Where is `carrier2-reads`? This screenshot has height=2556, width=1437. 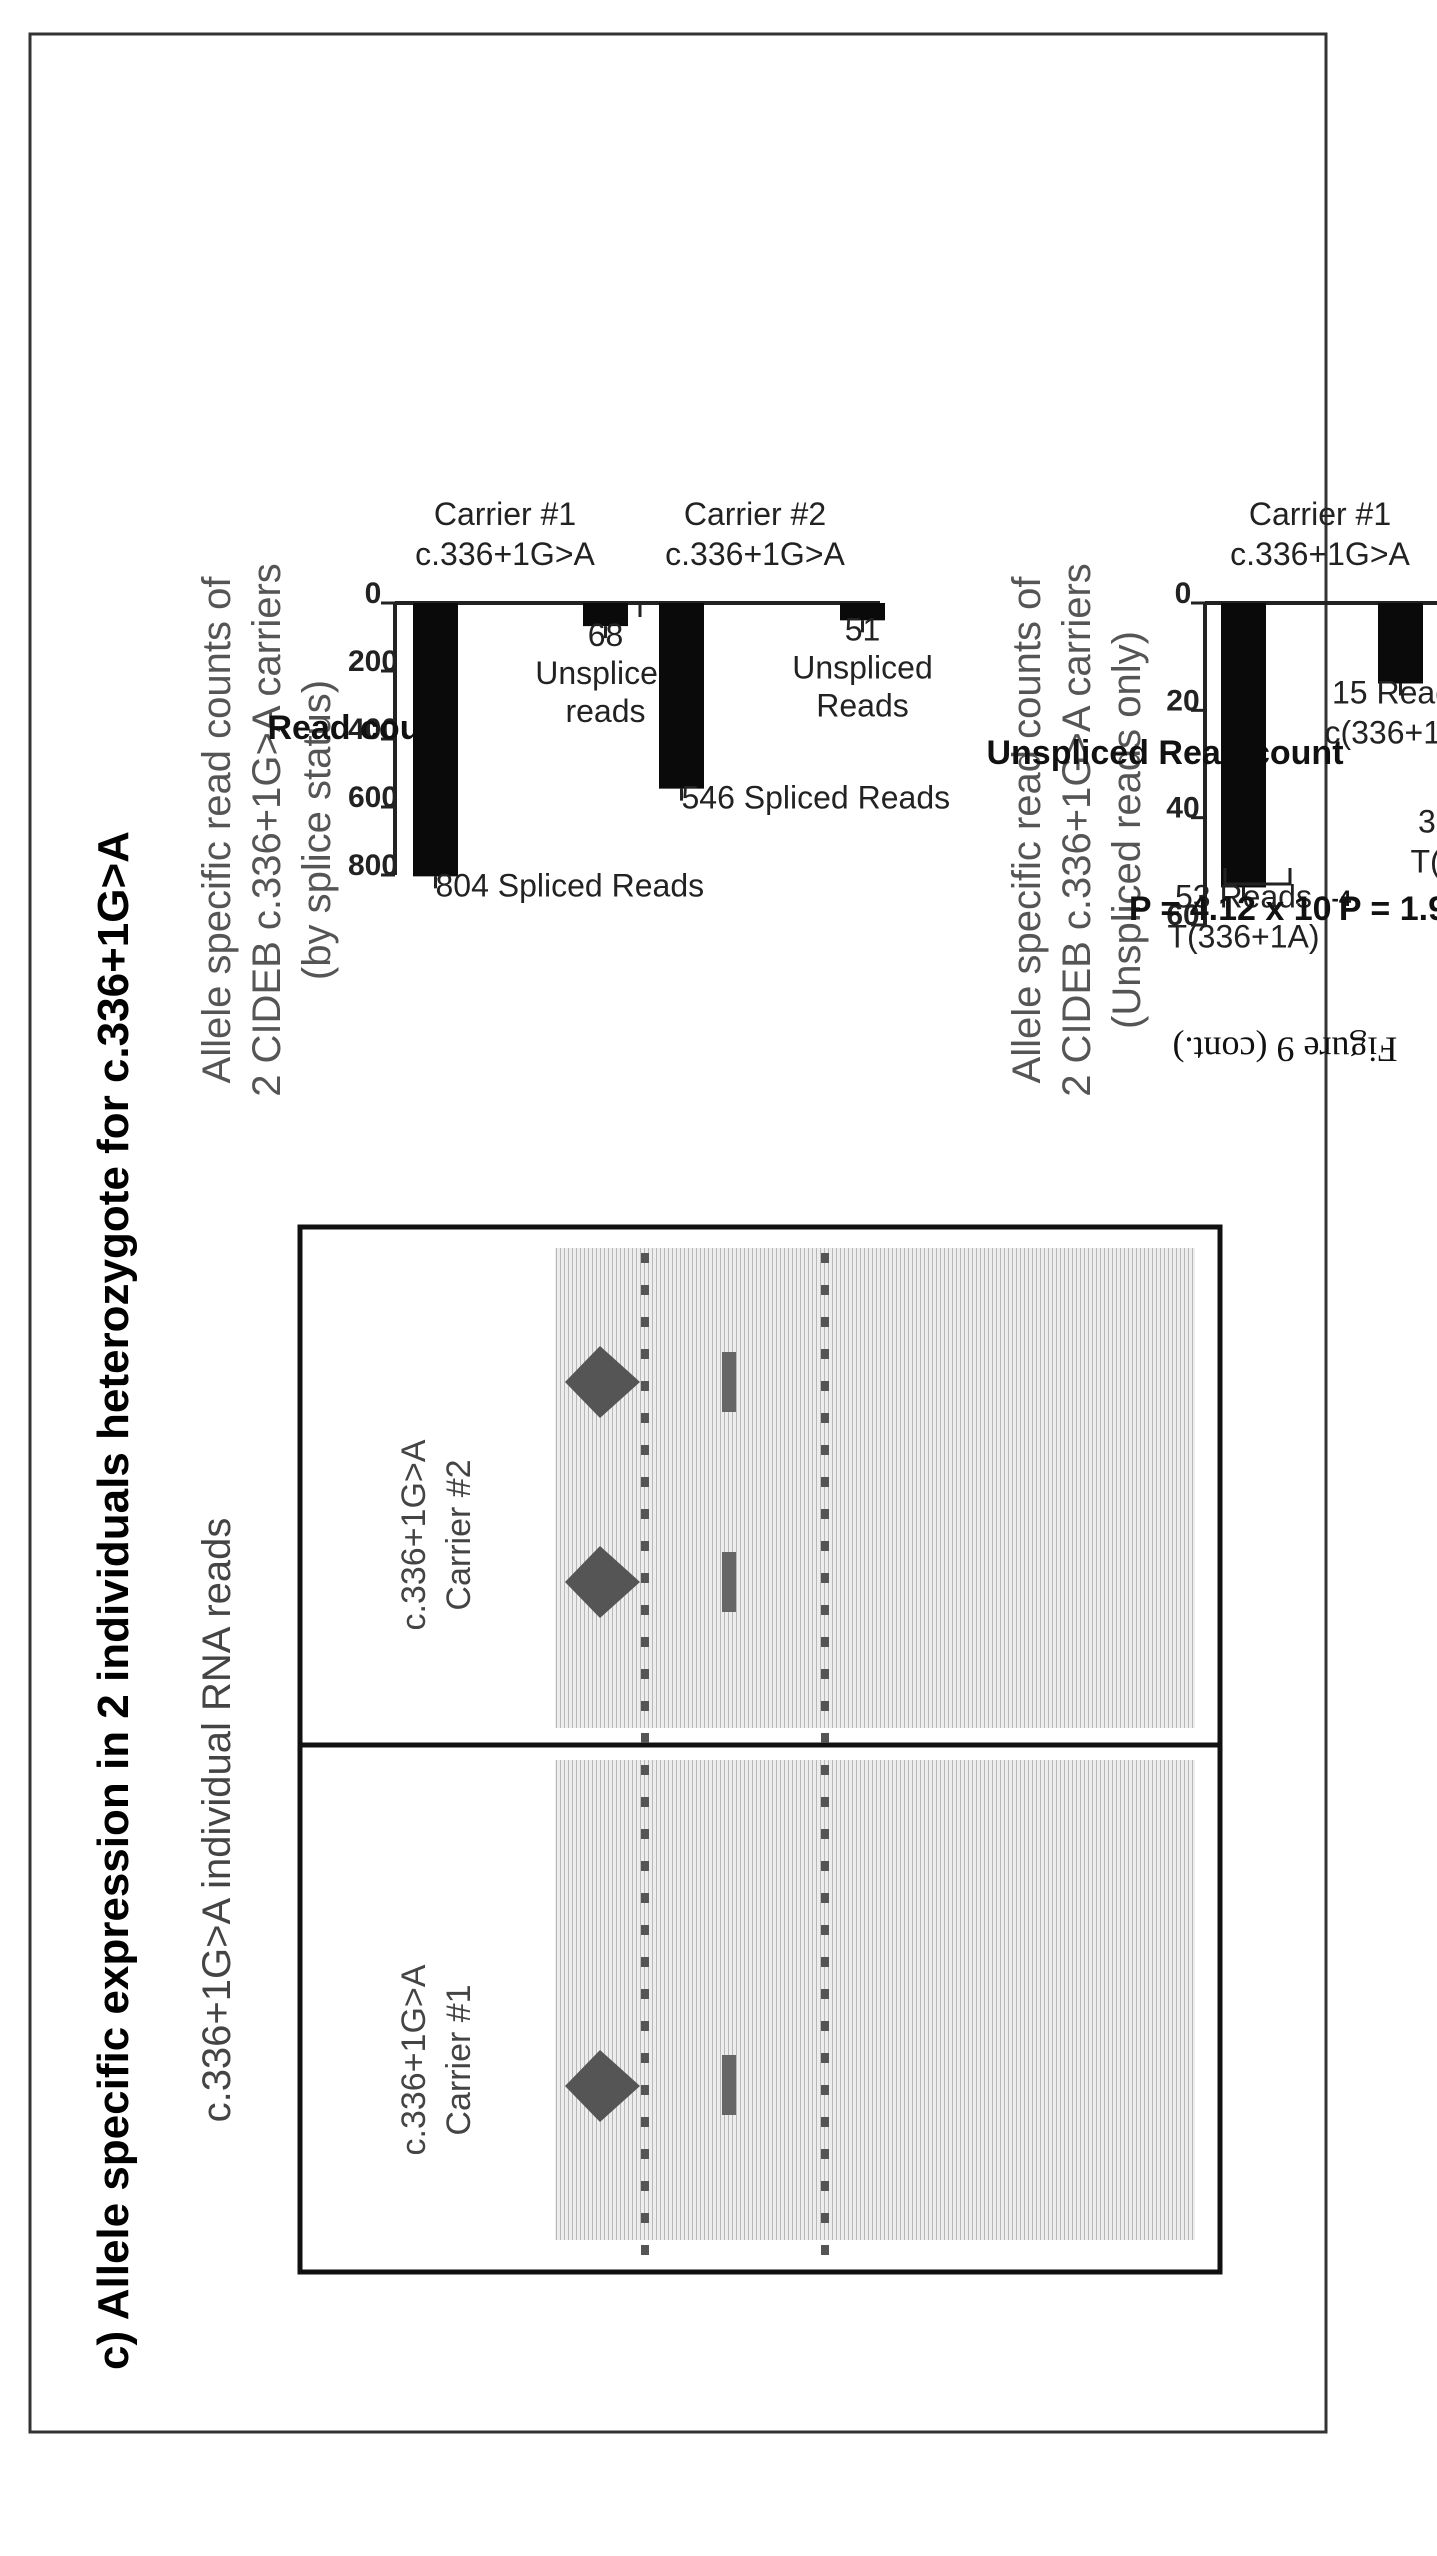
carrier2-reads is located at coordinates (875, 1488).